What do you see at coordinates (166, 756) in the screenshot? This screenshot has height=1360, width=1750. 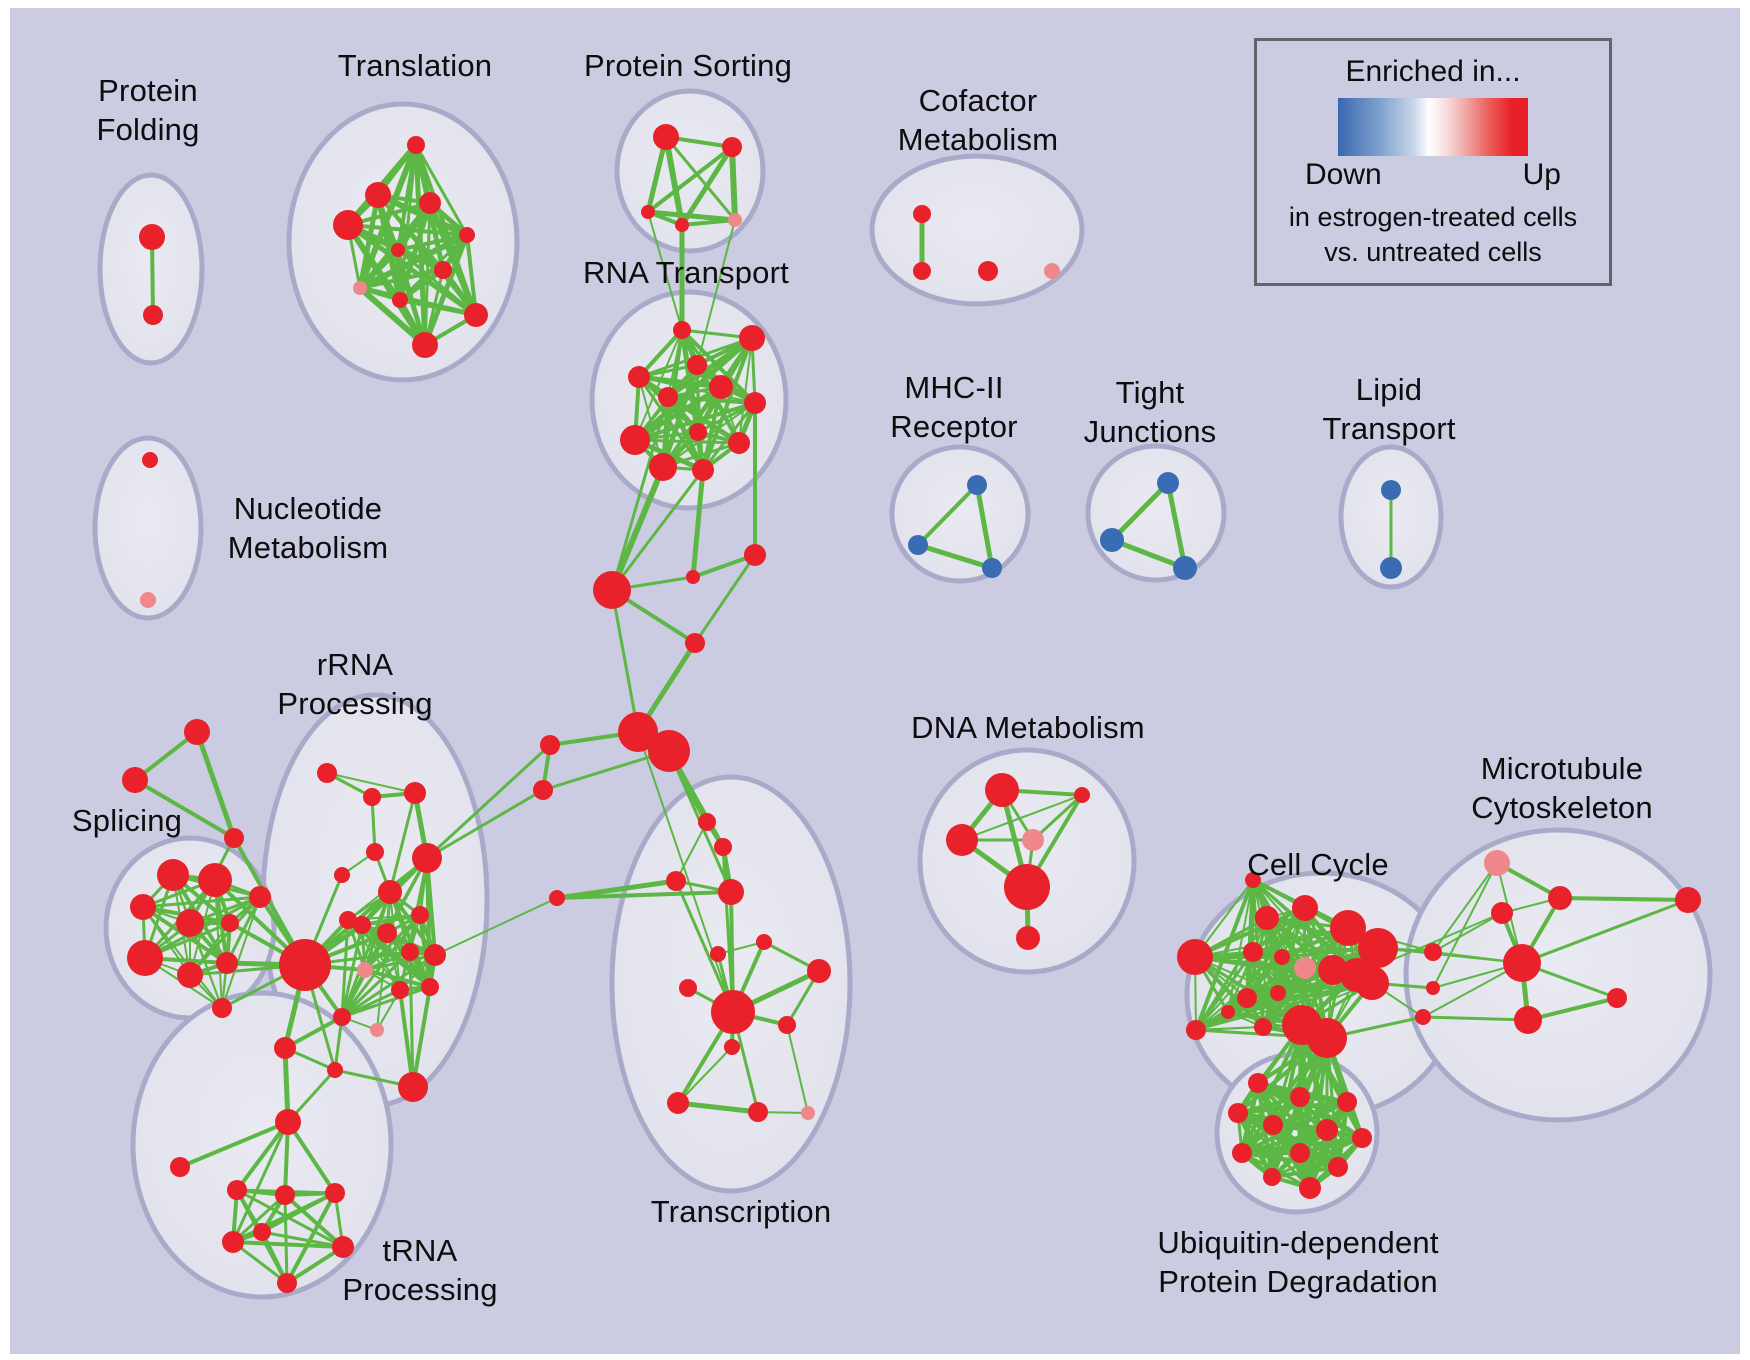 I see `edge-g1-g2` at bounding box center [166, 756].